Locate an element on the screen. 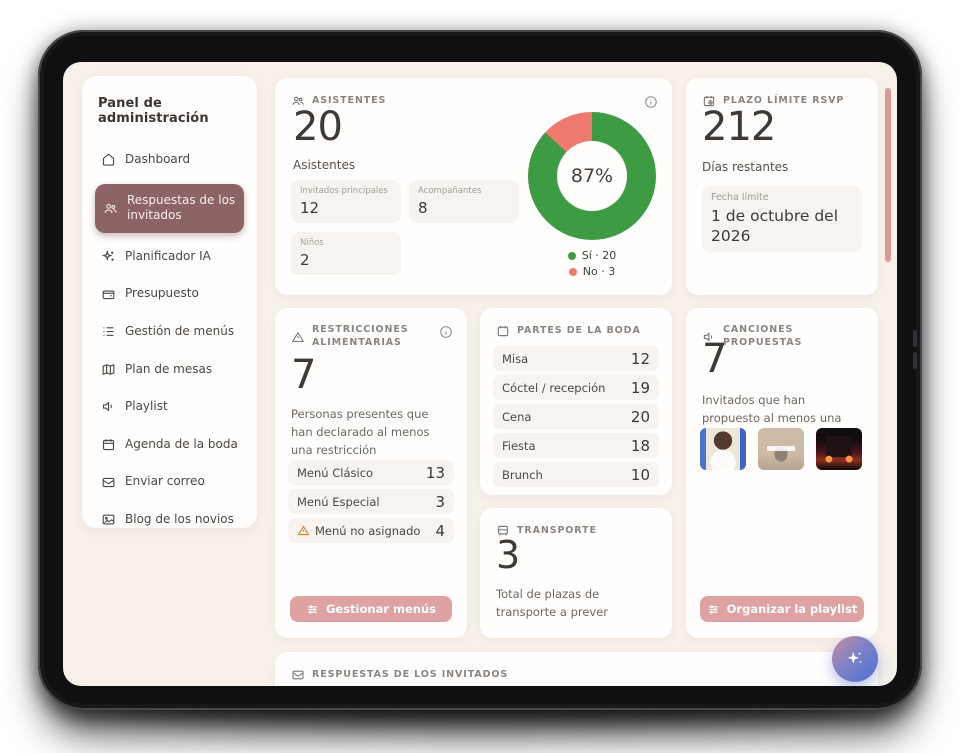 This screenshot has height=753, width=960. menu-row-clasico: Menú Clásico 13 is located at coordinates (371, 472).